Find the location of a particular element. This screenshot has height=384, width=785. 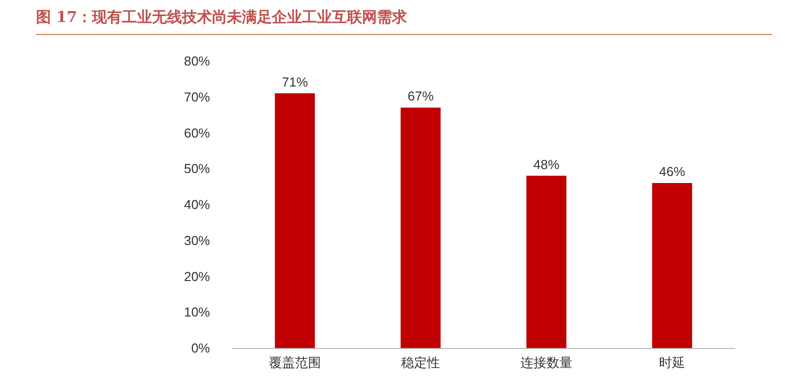

y-tick-label: 60% is located at coordinates (197, 132).